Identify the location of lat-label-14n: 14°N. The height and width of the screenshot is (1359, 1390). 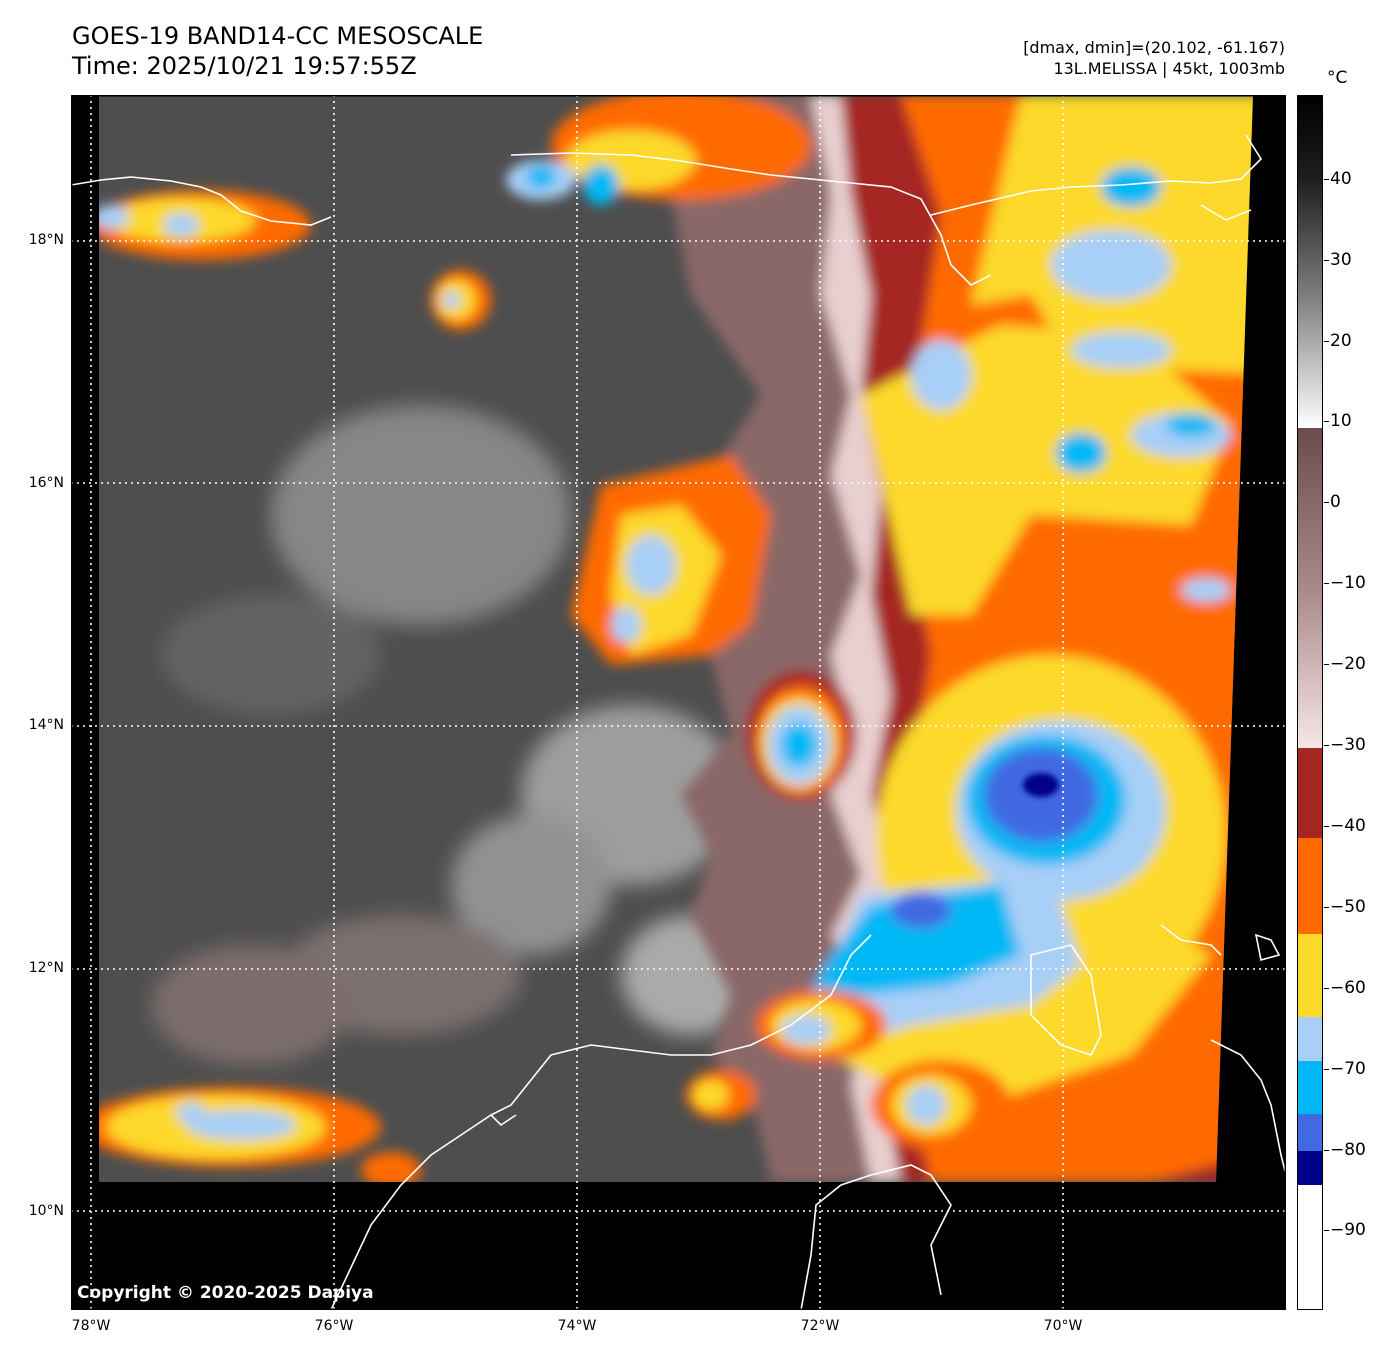
(46, 725).